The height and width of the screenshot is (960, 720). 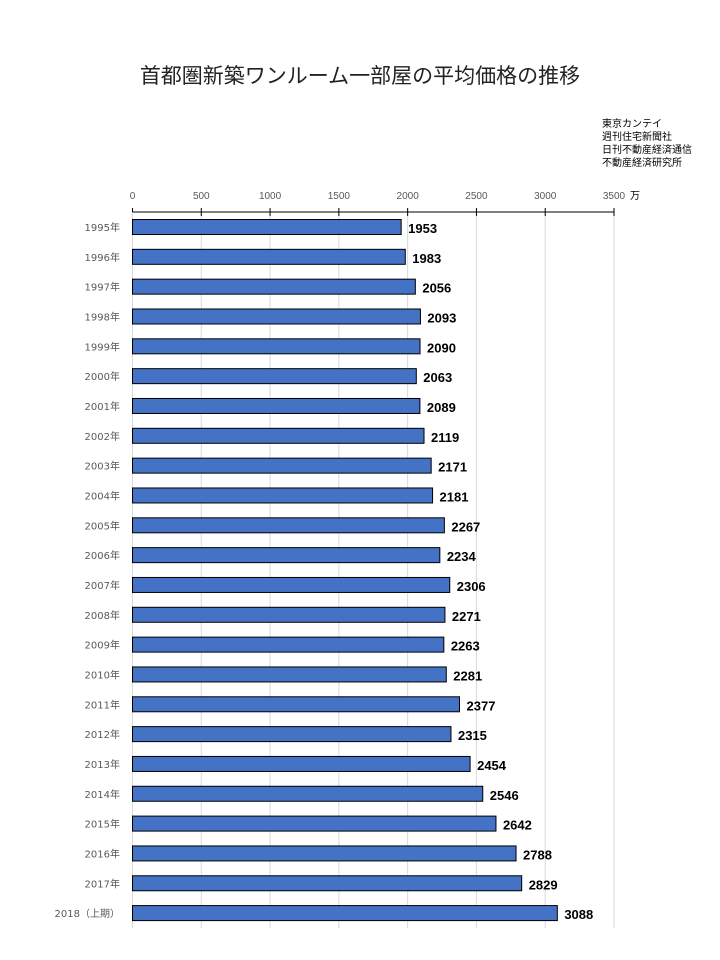 I want to click on source-item: 東京カンテイ, so click(x=632, y=124).